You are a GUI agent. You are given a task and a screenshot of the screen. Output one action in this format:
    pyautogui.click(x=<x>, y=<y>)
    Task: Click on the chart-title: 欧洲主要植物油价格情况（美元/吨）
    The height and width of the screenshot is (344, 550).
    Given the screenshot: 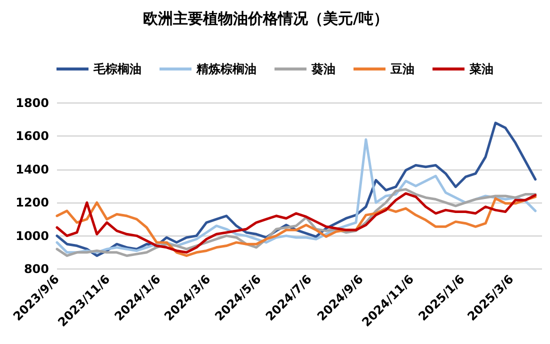 What is the action you would take?
    pyautogui.click(x=265, y=19)
    